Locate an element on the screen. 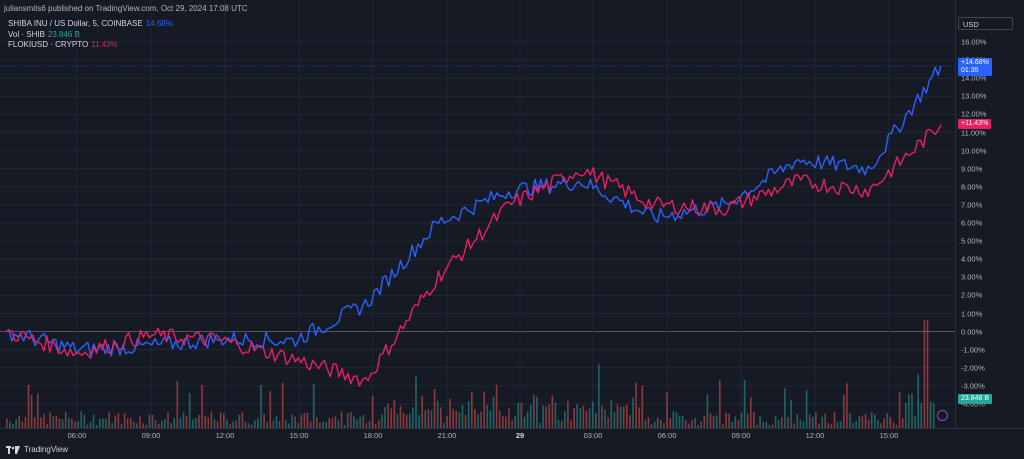 This screenshot has height=459, width=1024. legend-main-series: SHIBA INU / US Dollar, 5, COINBASE 14.68% is located at coordinates (90, 24).